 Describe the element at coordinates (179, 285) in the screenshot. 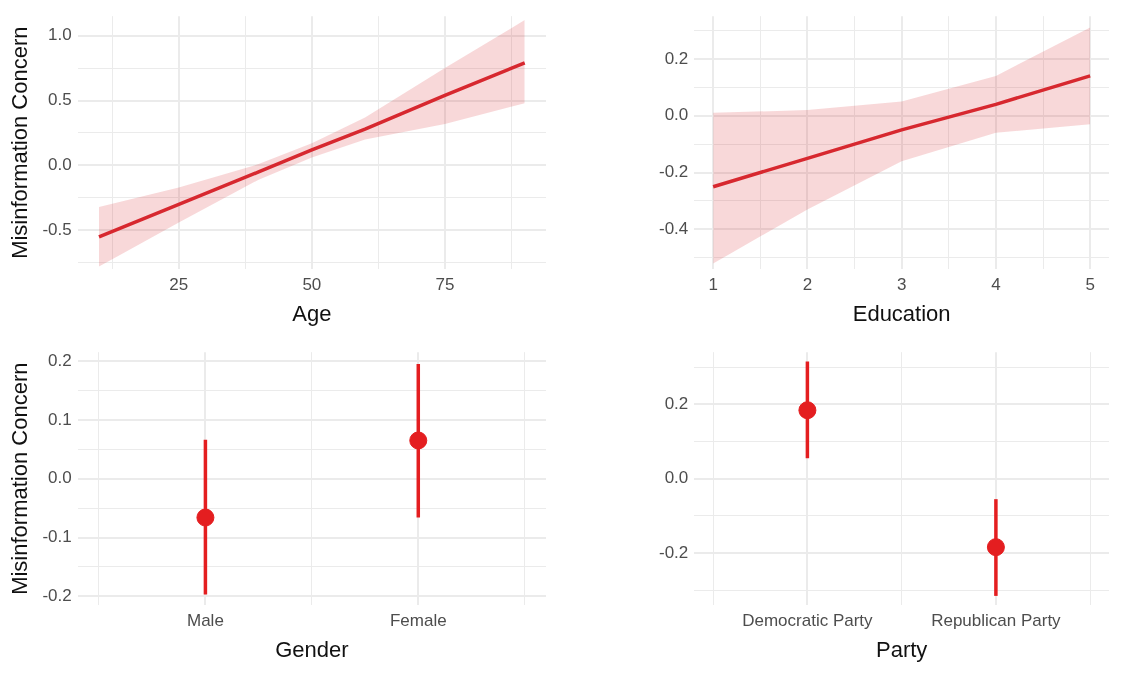

I see `x-tick-label: 25` at that location.